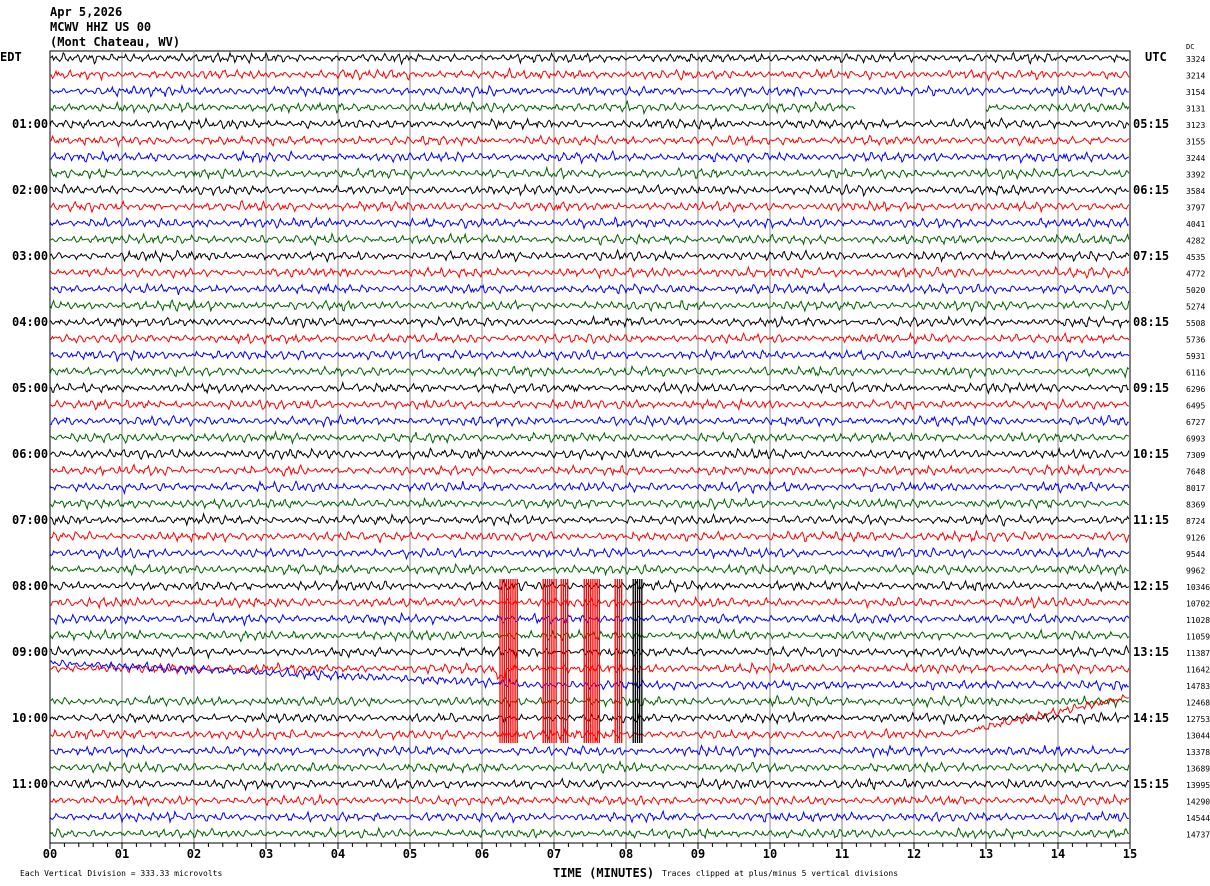 The height and width of the screenshot is (886, 1210). What do you see at coordinates (30, 256) in the screenshot?
I see `left-hour-label: 03:00` at bounding box center [30, 256].